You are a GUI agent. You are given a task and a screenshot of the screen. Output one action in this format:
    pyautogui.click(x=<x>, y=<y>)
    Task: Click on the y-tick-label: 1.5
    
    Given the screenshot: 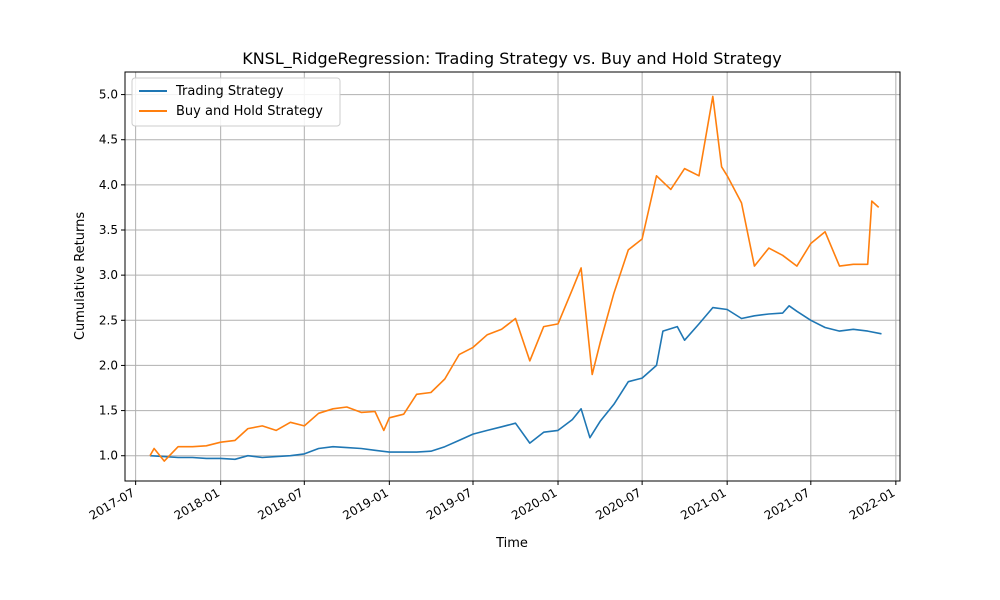 What is the action you would take?
    pyautogui.click(x=108, y=411)
    